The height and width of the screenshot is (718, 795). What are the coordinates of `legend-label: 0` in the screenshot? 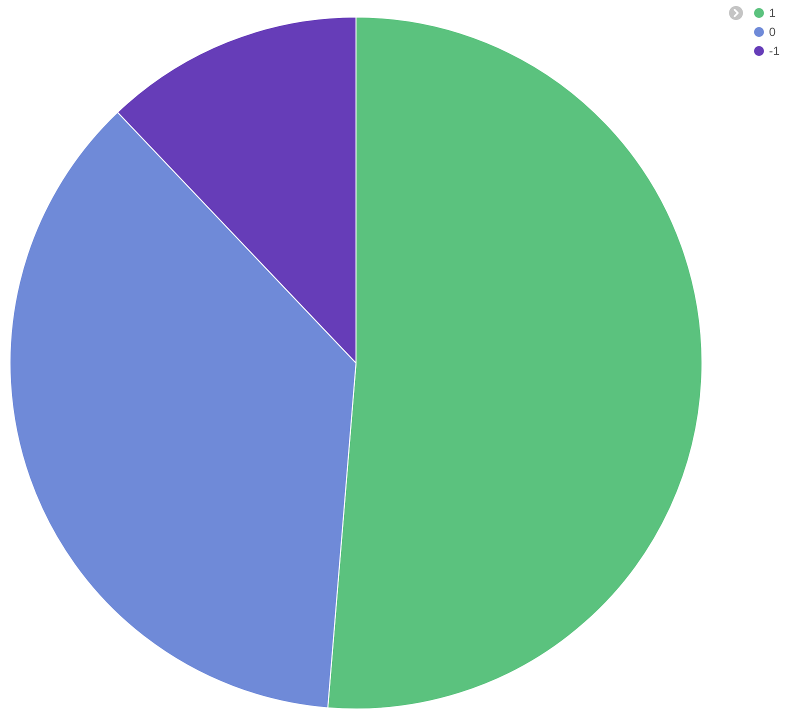 It's located at (772, 32).